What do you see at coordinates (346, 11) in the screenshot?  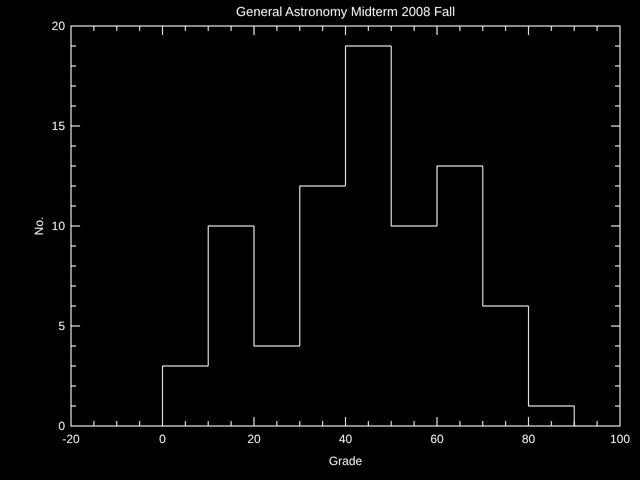 I see `chart-title: General Astronomy Midterm 2008 Fall` at bounding box center [346, 11].